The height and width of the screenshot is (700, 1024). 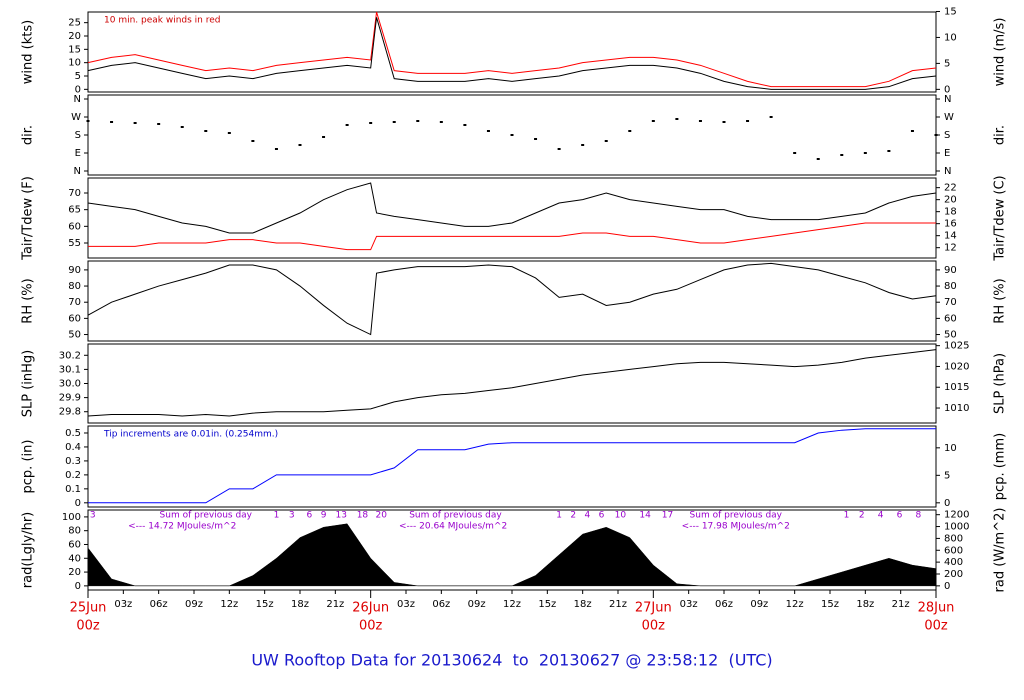 What do you see at coordinates (950, 212) in the screenshot?
I see `y2-tick-label: 18` at bounding box center [950, 212].